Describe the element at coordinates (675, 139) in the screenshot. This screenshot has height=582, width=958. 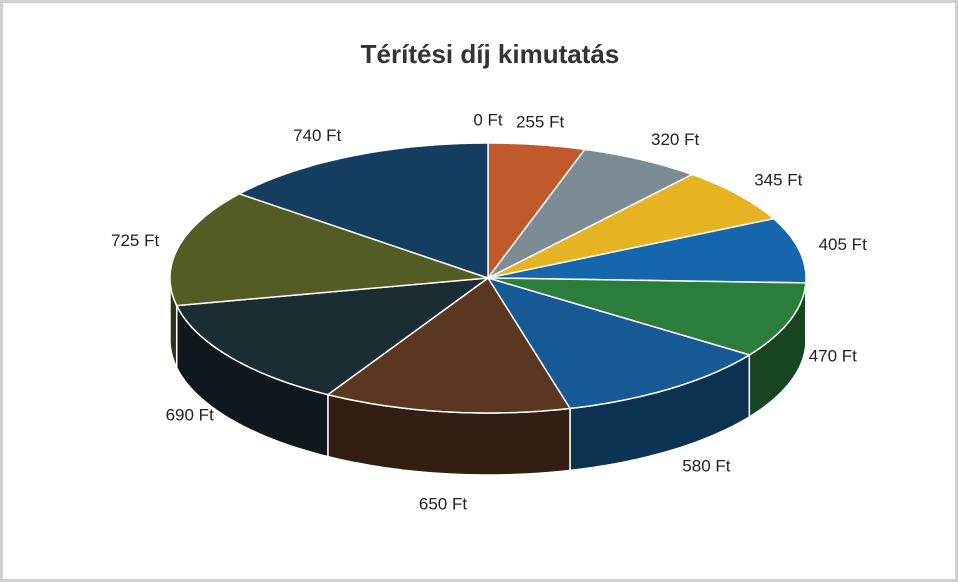
I see `data-label: 320 Ft` at that location.